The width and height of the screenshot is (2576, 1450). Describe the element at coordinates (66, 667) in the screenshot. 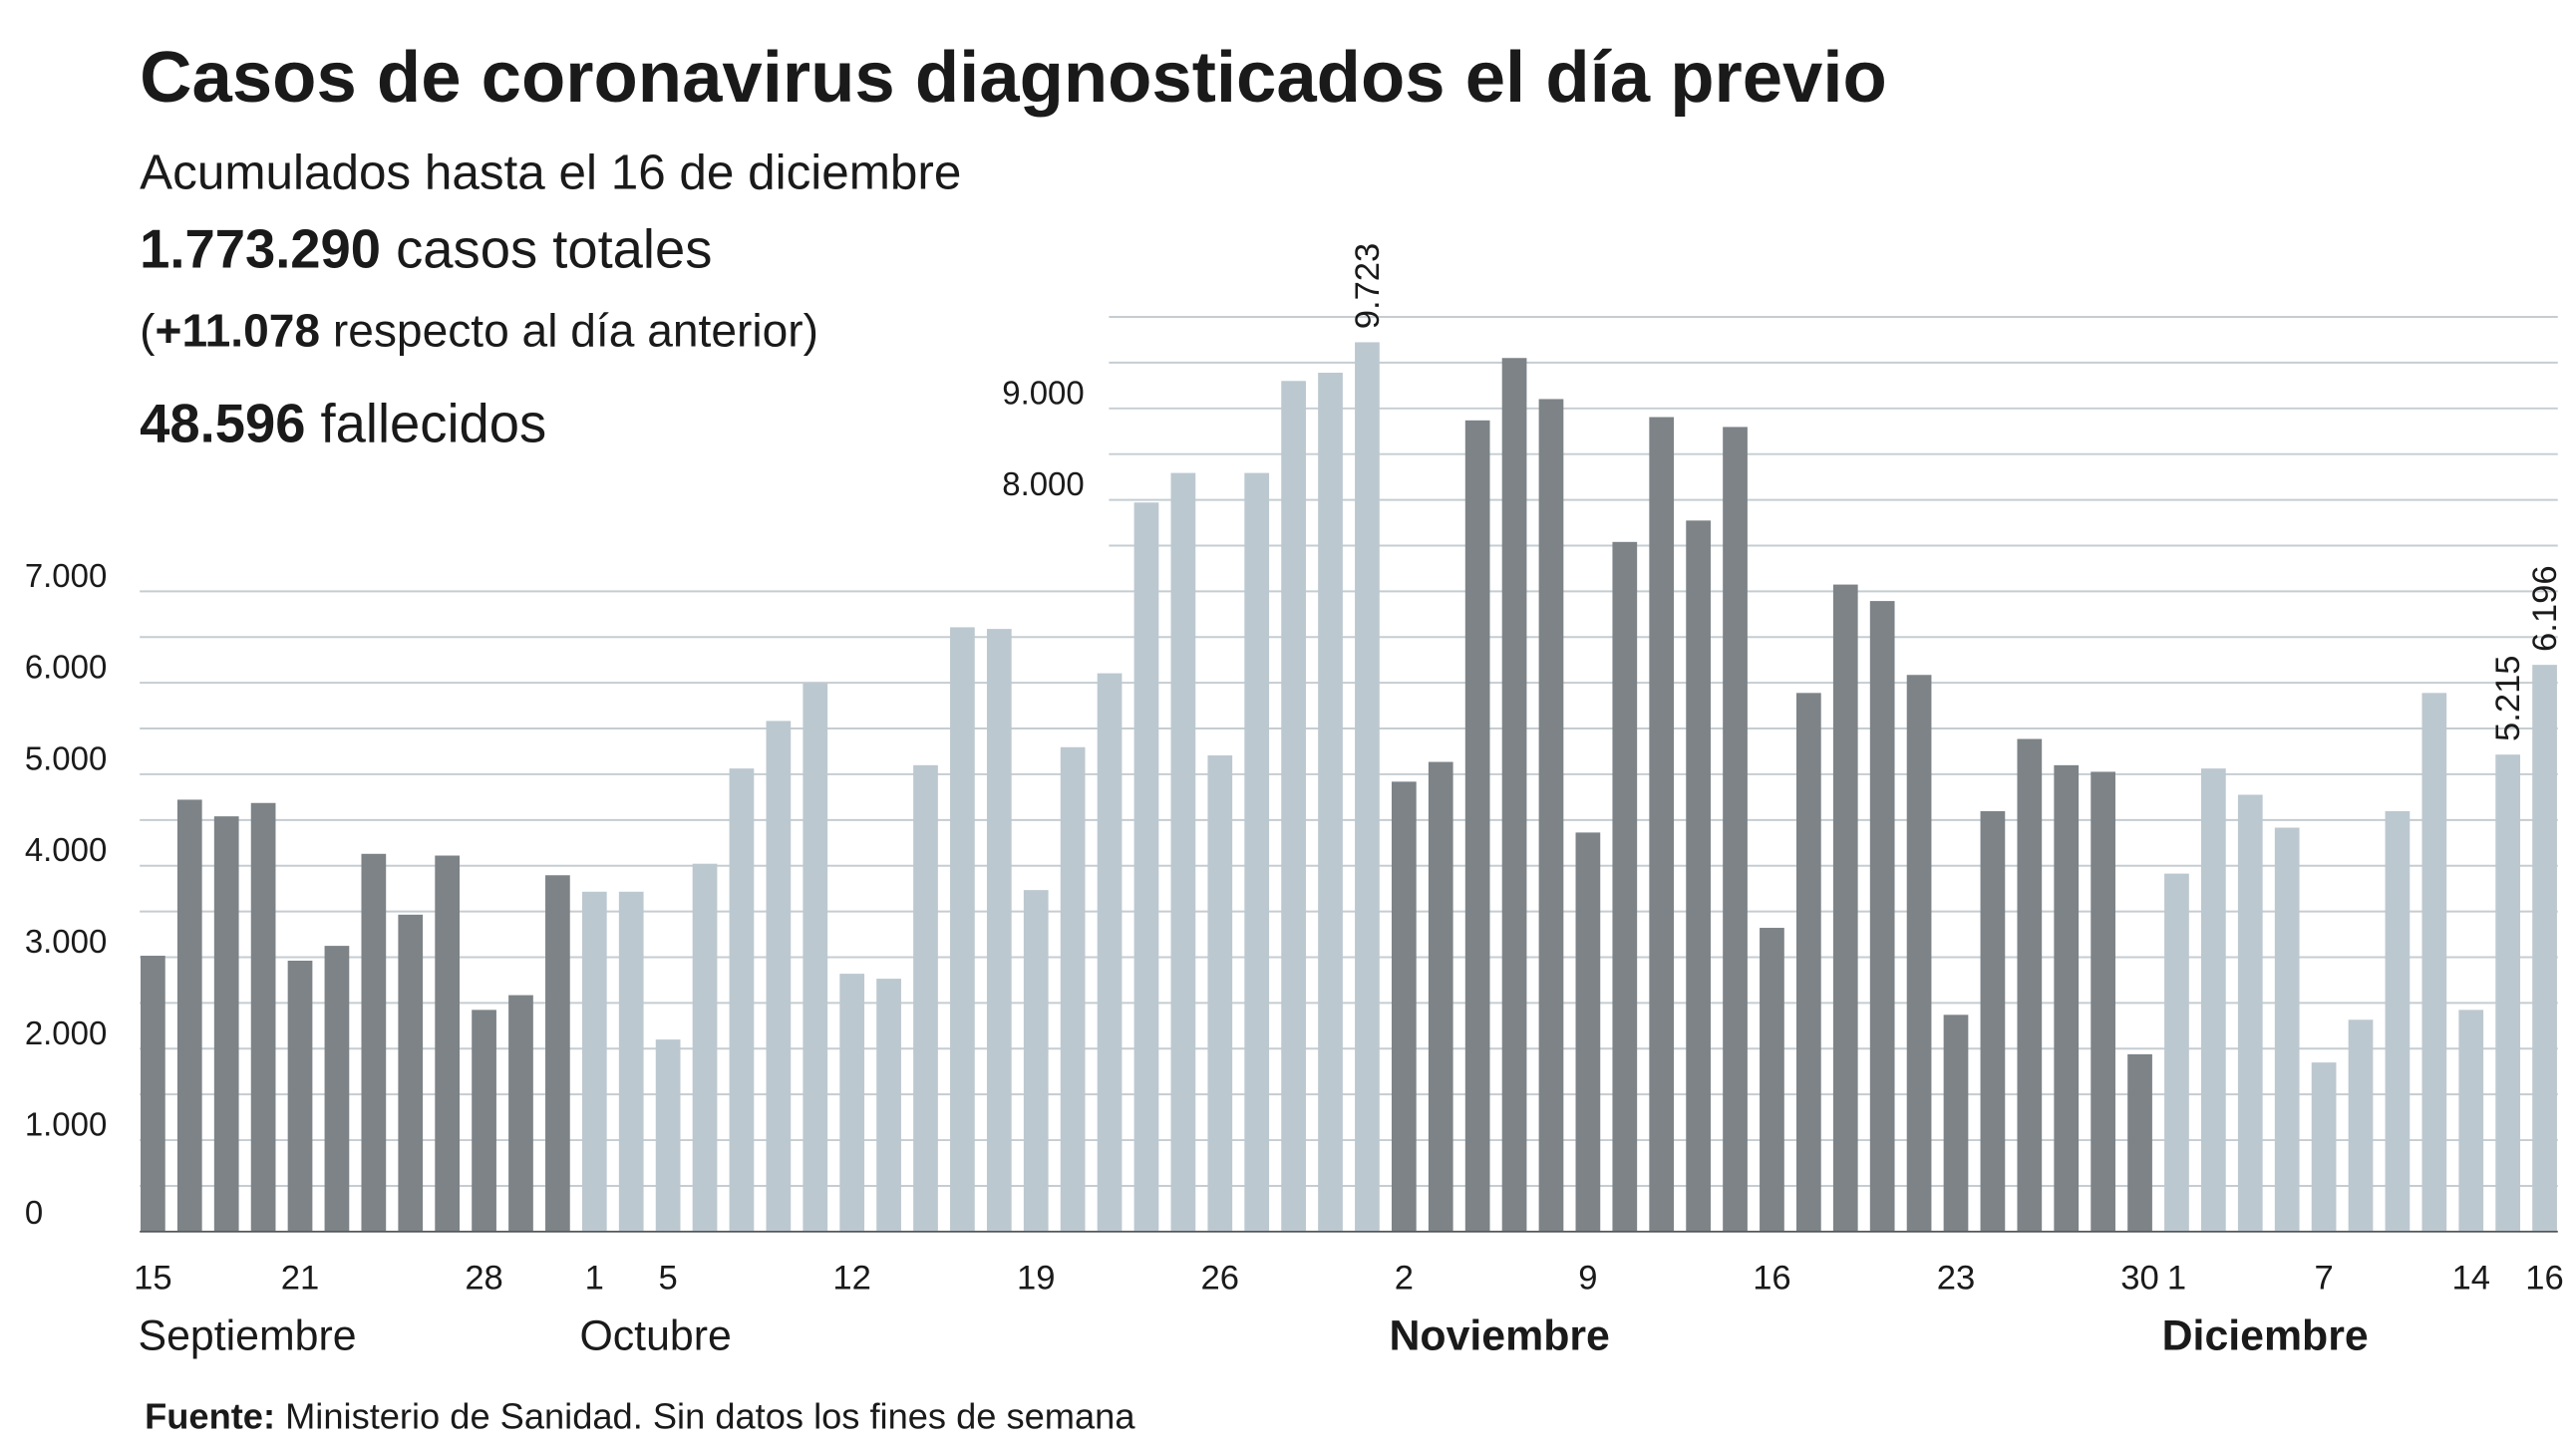

I see `y-tick-label: 6.000` at that location.